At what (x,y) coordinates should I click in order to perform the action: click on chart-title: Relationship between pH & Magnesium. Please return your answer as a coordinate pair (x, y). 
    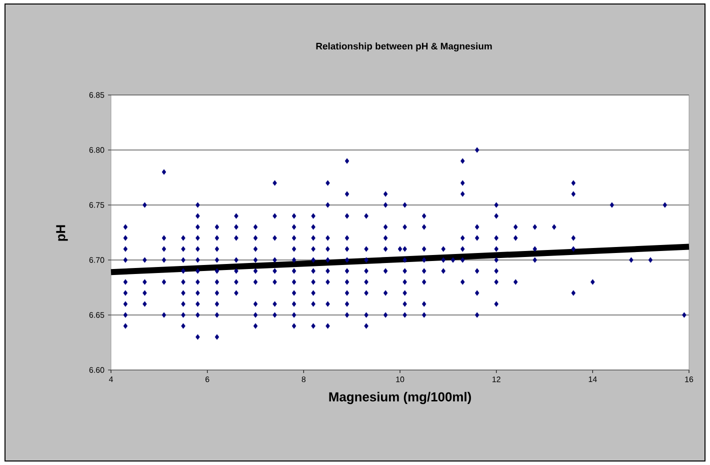
    Looking at the image, I should click on (404, 47).